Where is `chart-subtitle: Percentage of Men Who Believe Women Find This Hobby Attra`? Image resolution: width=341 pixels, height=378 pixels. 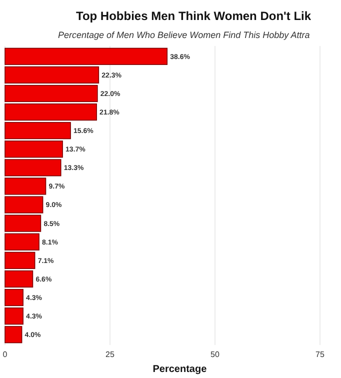
chart-subtitle: Percentage of Men Who Believe Women Find This Hobby Attra is located at coordinates (184, 35).